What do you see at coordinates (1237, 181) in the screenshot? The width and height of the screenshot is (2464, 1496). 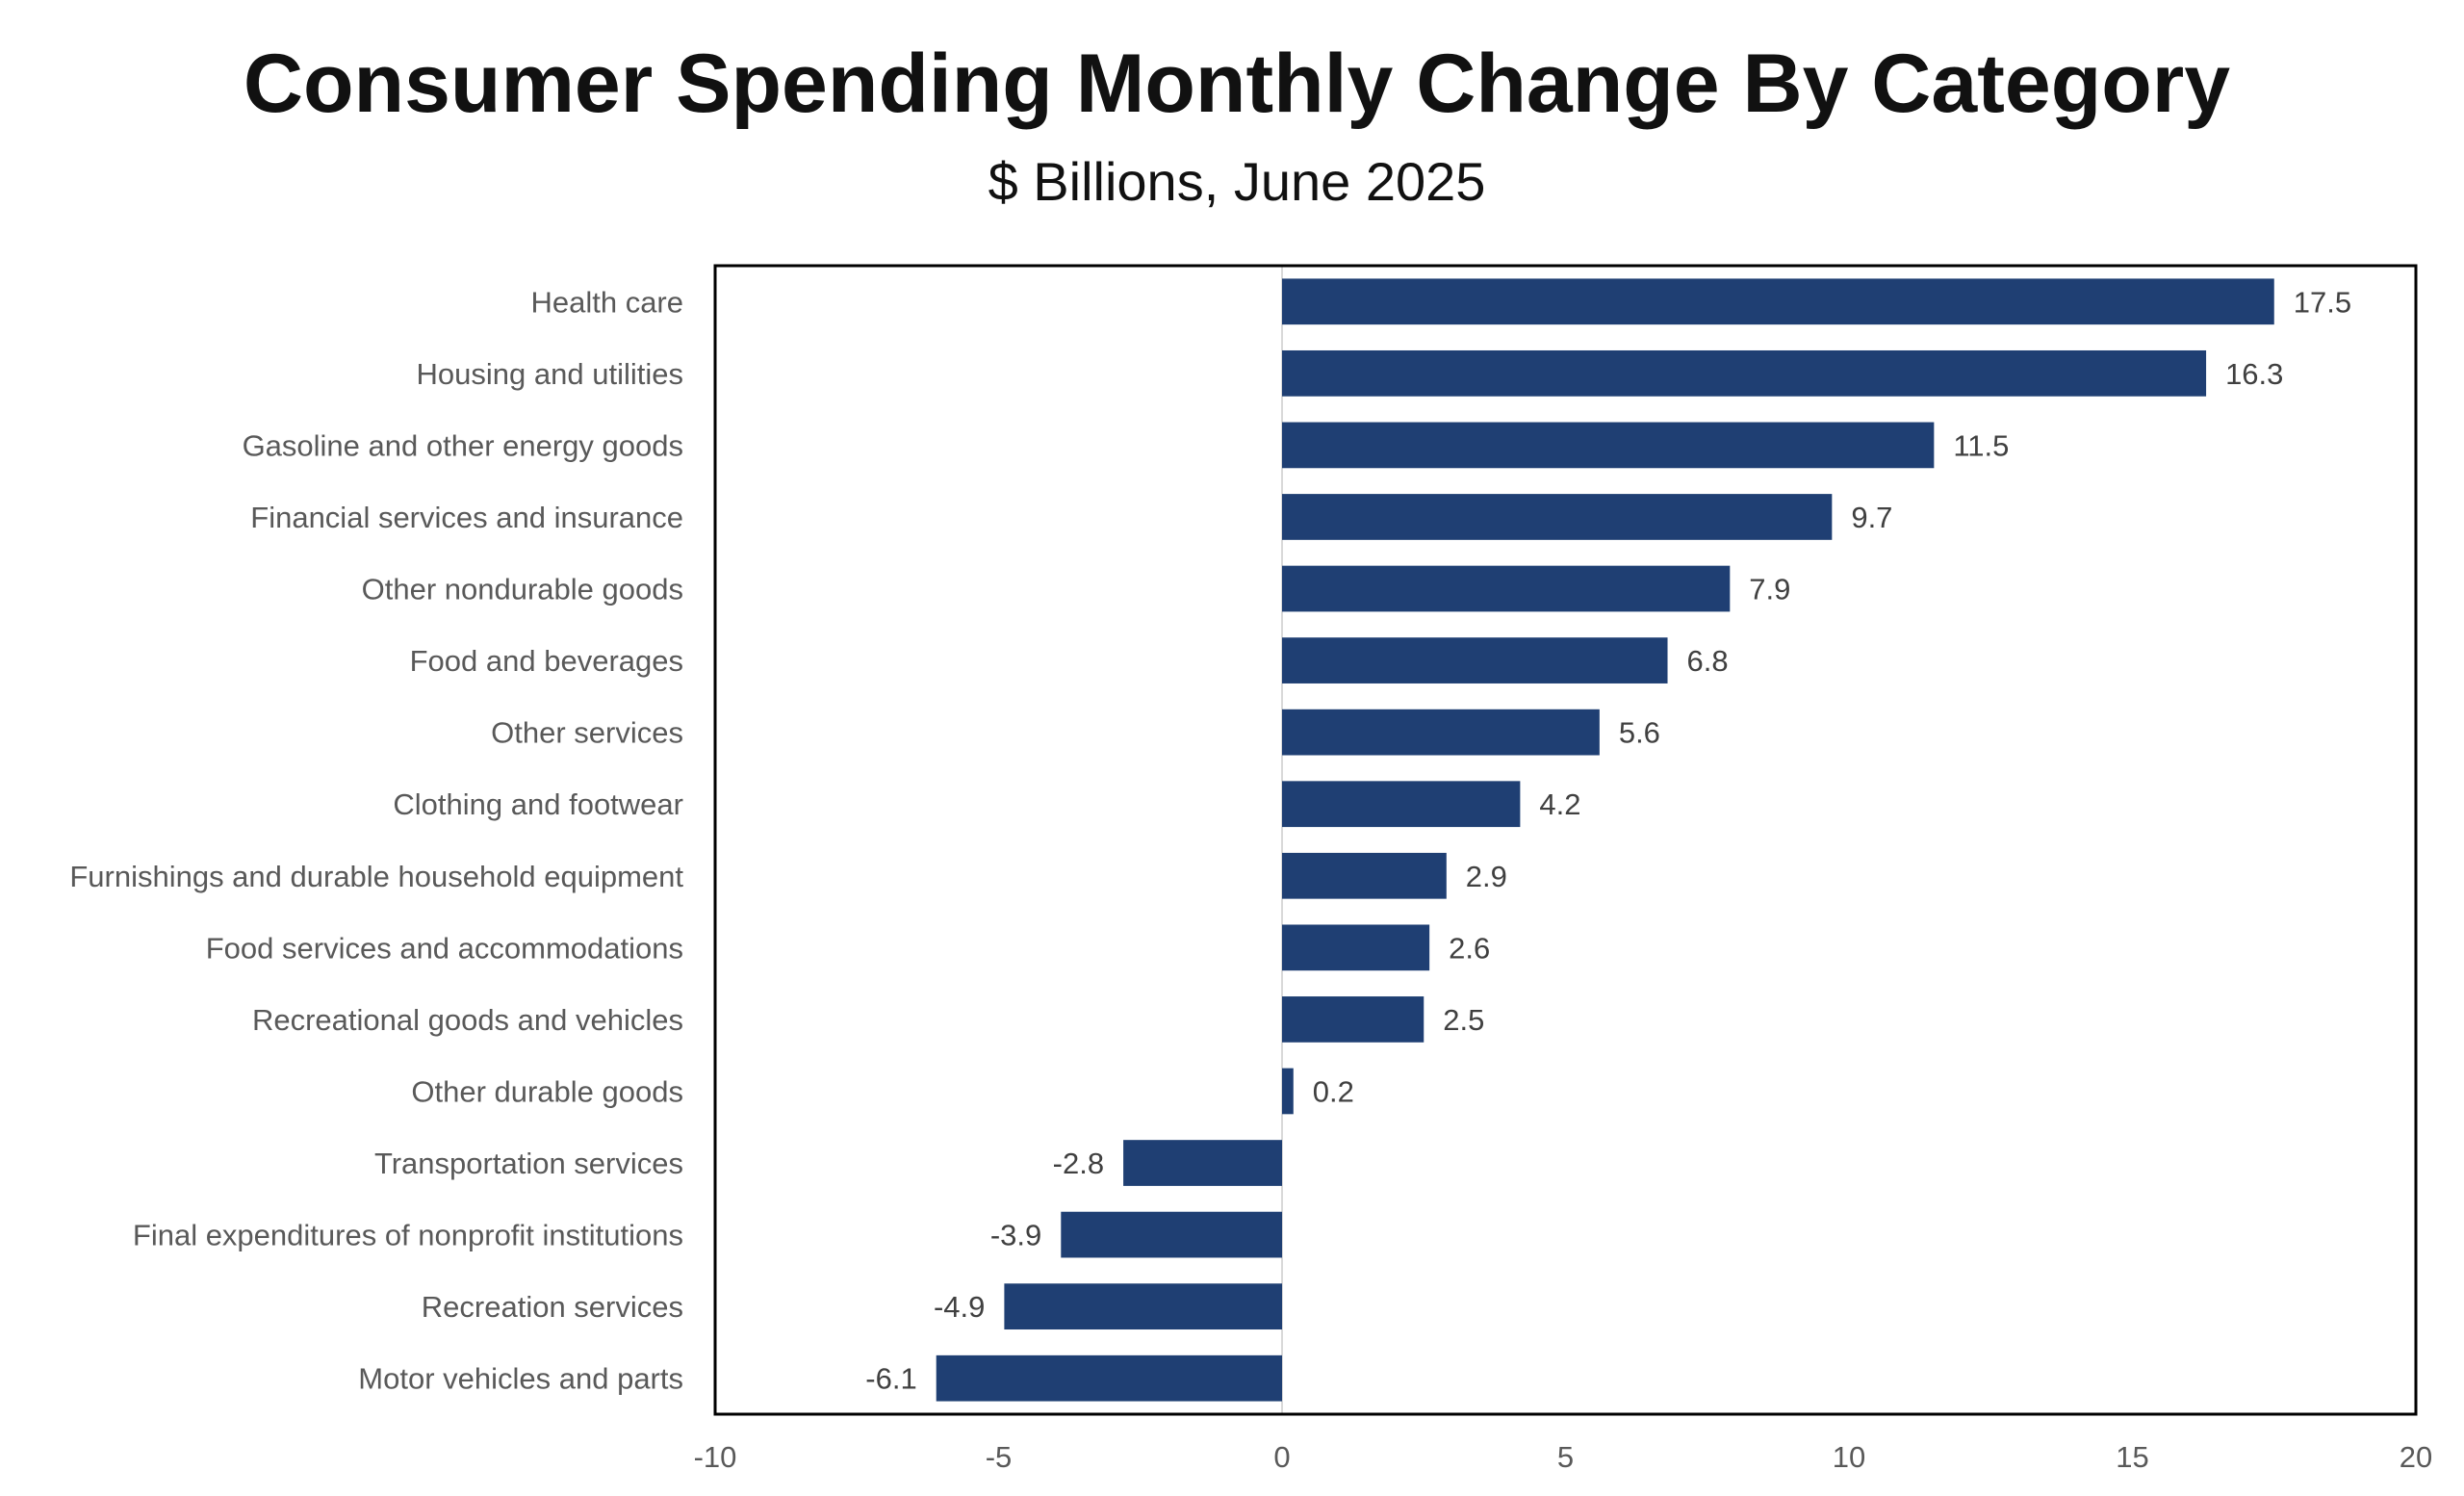 I see `chart-subtitle: $ Billions, June 2025` at bounding box center [1237, 181].